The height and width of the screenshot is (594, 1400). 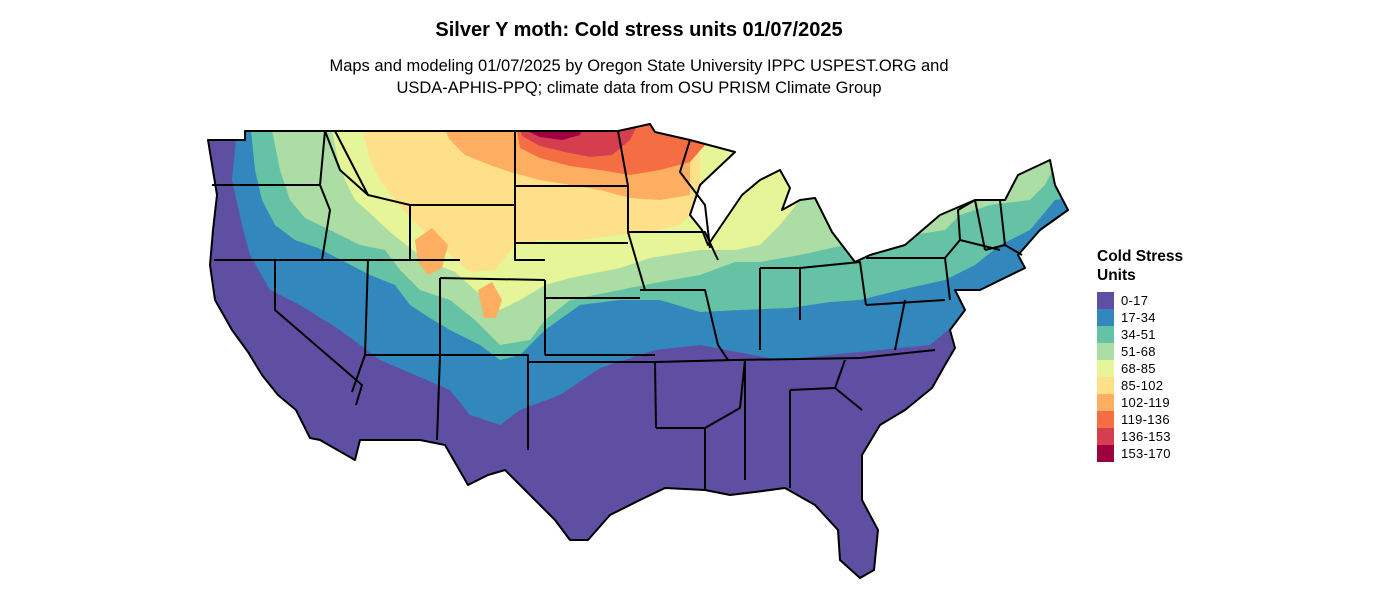 I want to click on zone-102-119-colorado, so click(x=490, y=300).